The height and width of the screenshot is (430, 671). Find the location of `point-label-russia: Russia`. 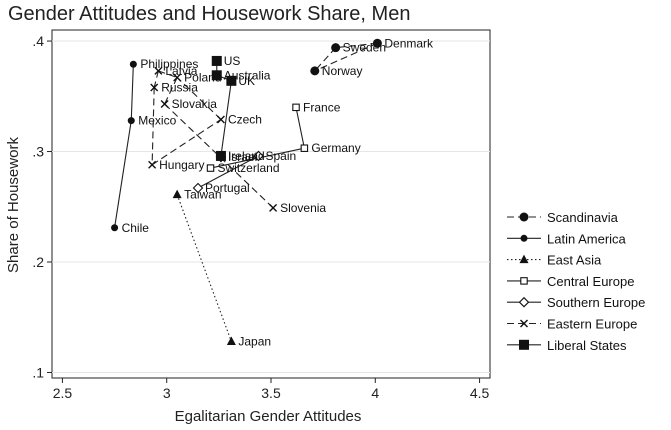

point-label-russia: Russia is located at coordinates (179, 87).